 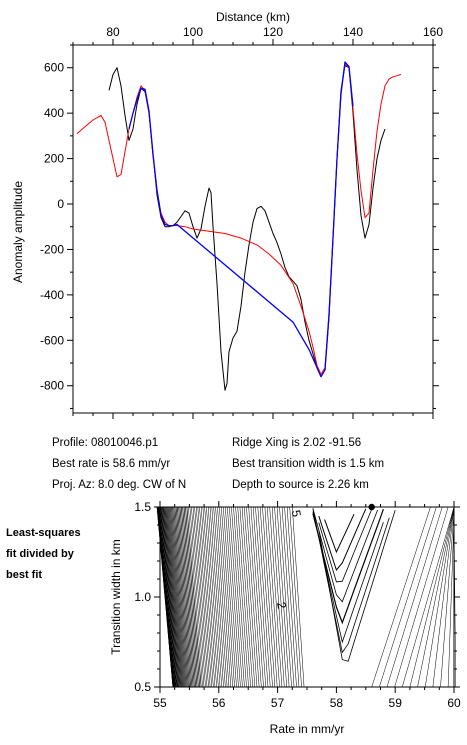 I want to click on contour-y-axis-title: Transition width in km, so click(x=116, y=597).